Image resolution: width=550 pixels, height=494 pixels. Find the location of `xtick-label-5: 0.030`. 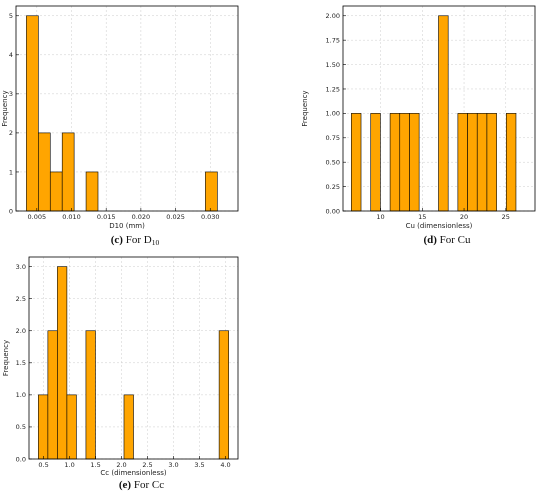

xtick-label-5: 0.030 is located at coordinates (210, 217).